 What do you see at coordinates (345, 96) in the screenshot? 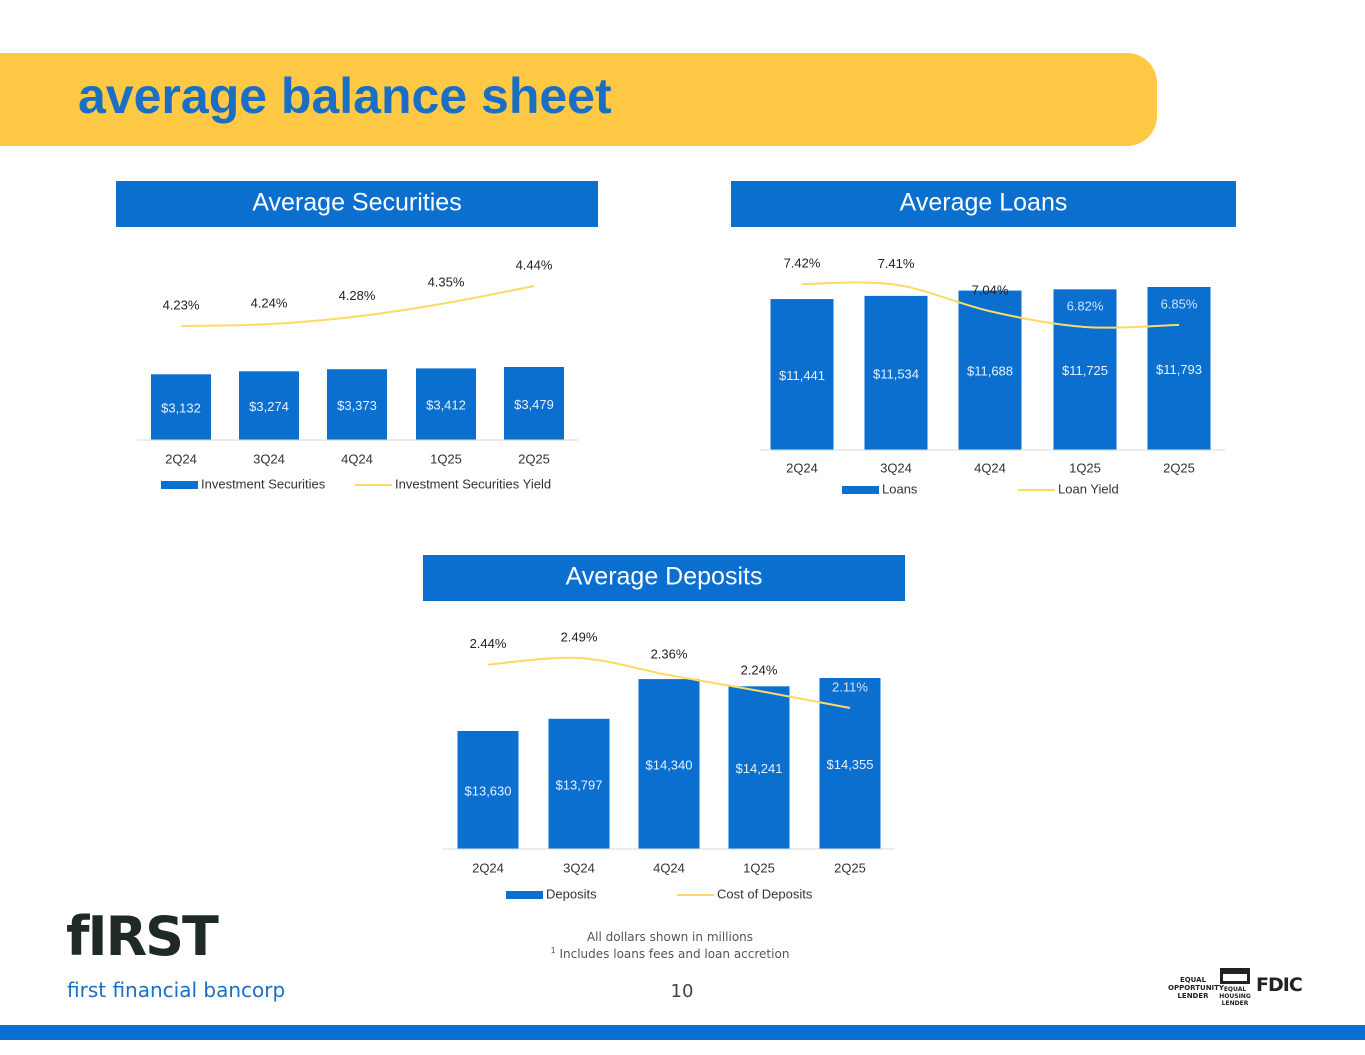
I see `page-title: average balance sheet` at bounding box center [345, 96].